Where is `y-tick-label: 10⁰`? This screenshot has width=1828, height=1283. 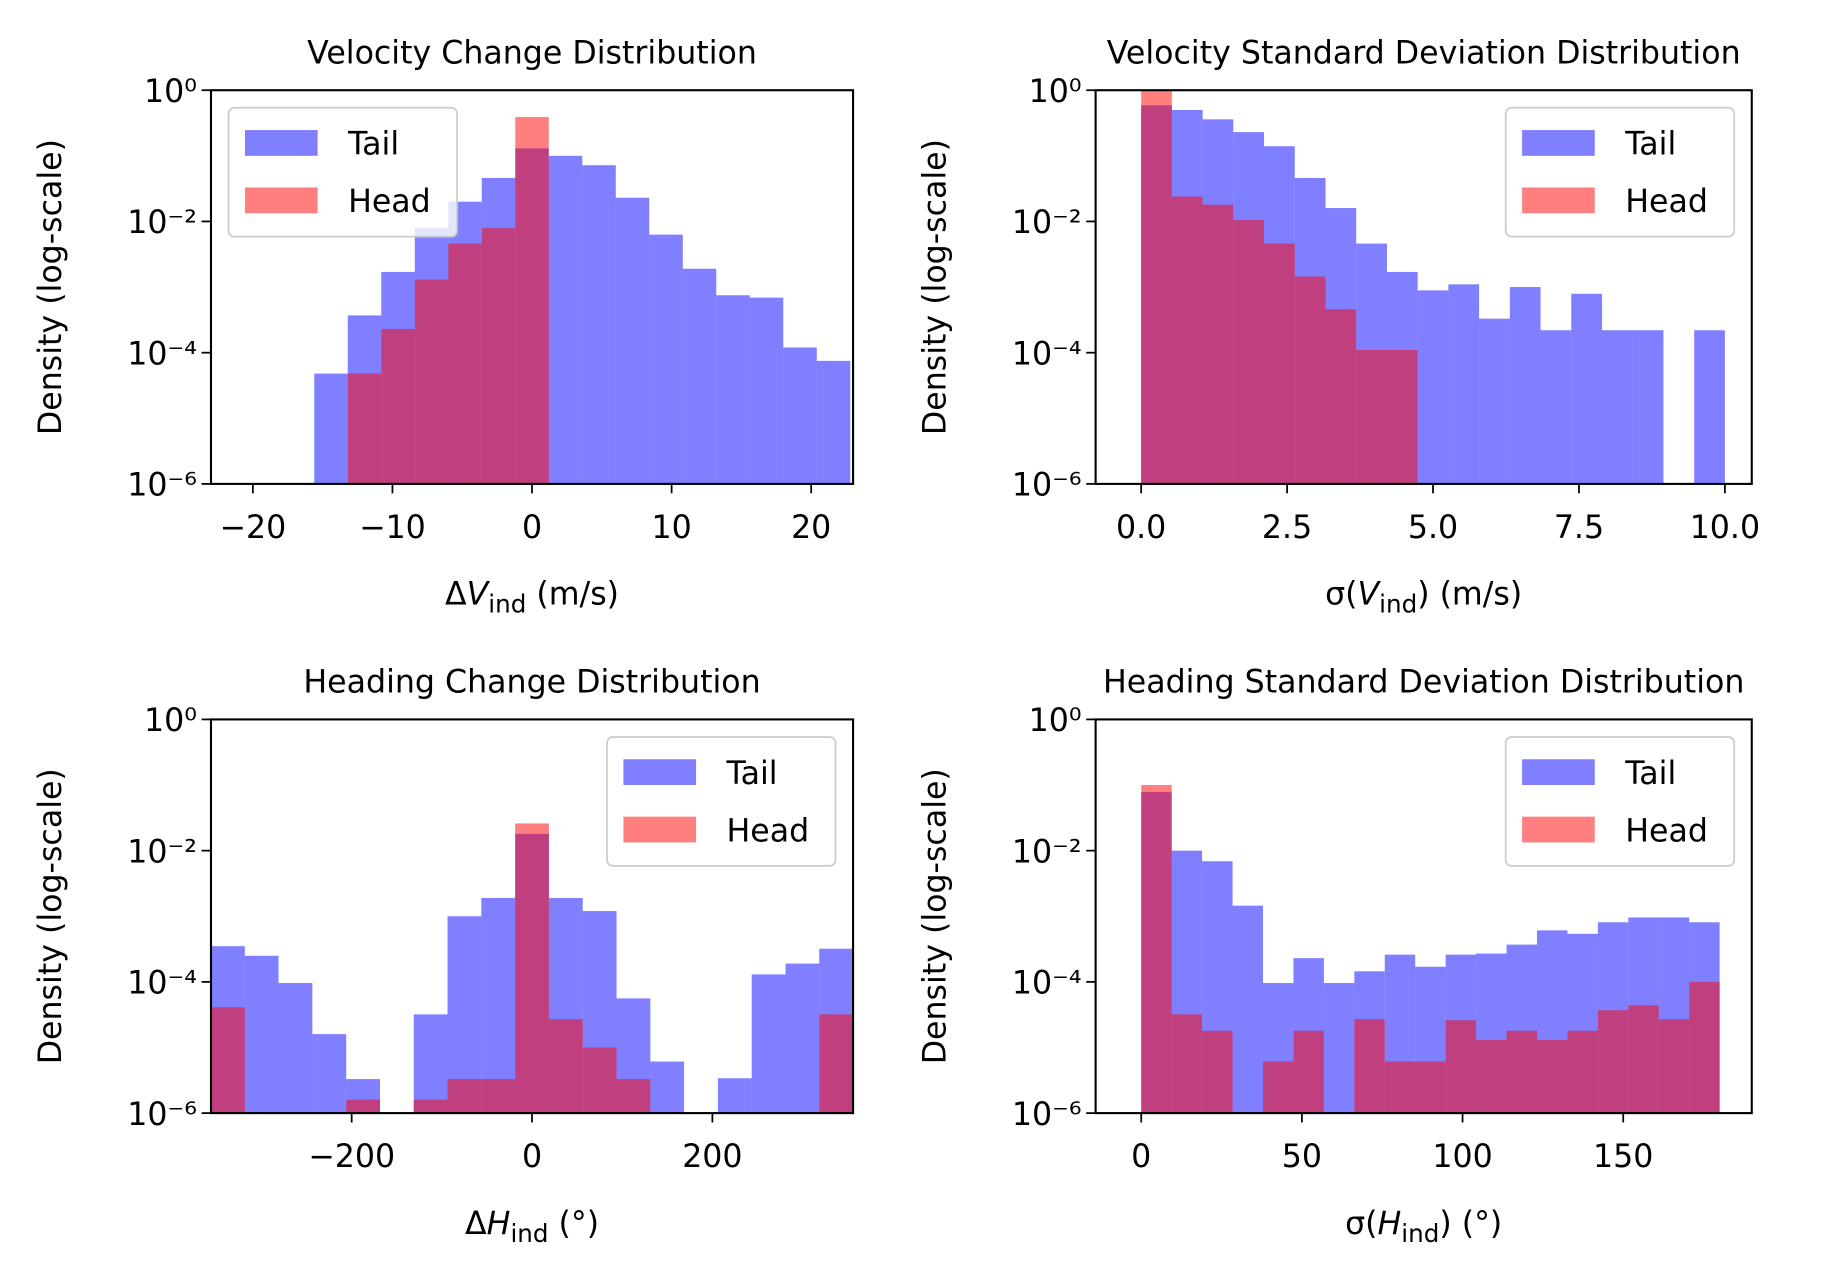 y-tick-label: 10⁰ is located at coordinates (170, 92).